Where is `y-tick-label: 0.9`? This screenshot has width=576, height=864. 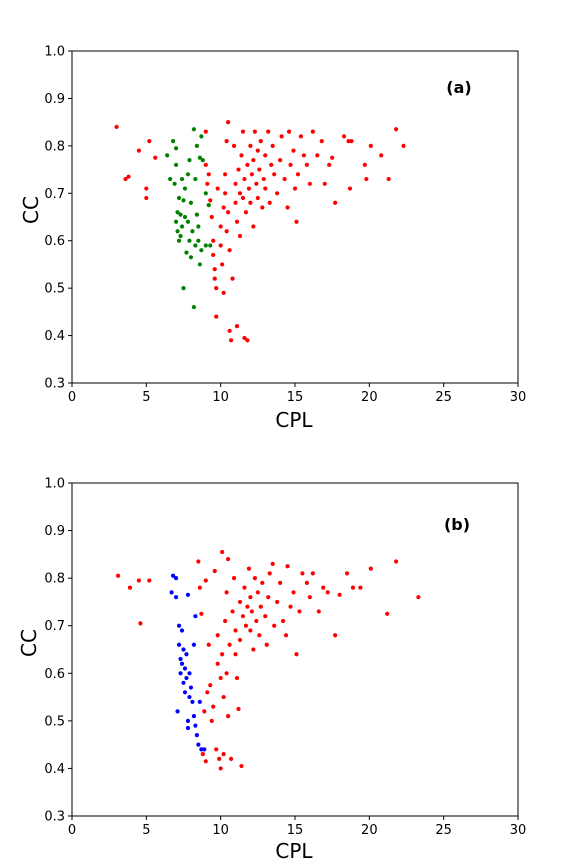 y-tick-label: 0.9 is located at coordinates (54, 99).